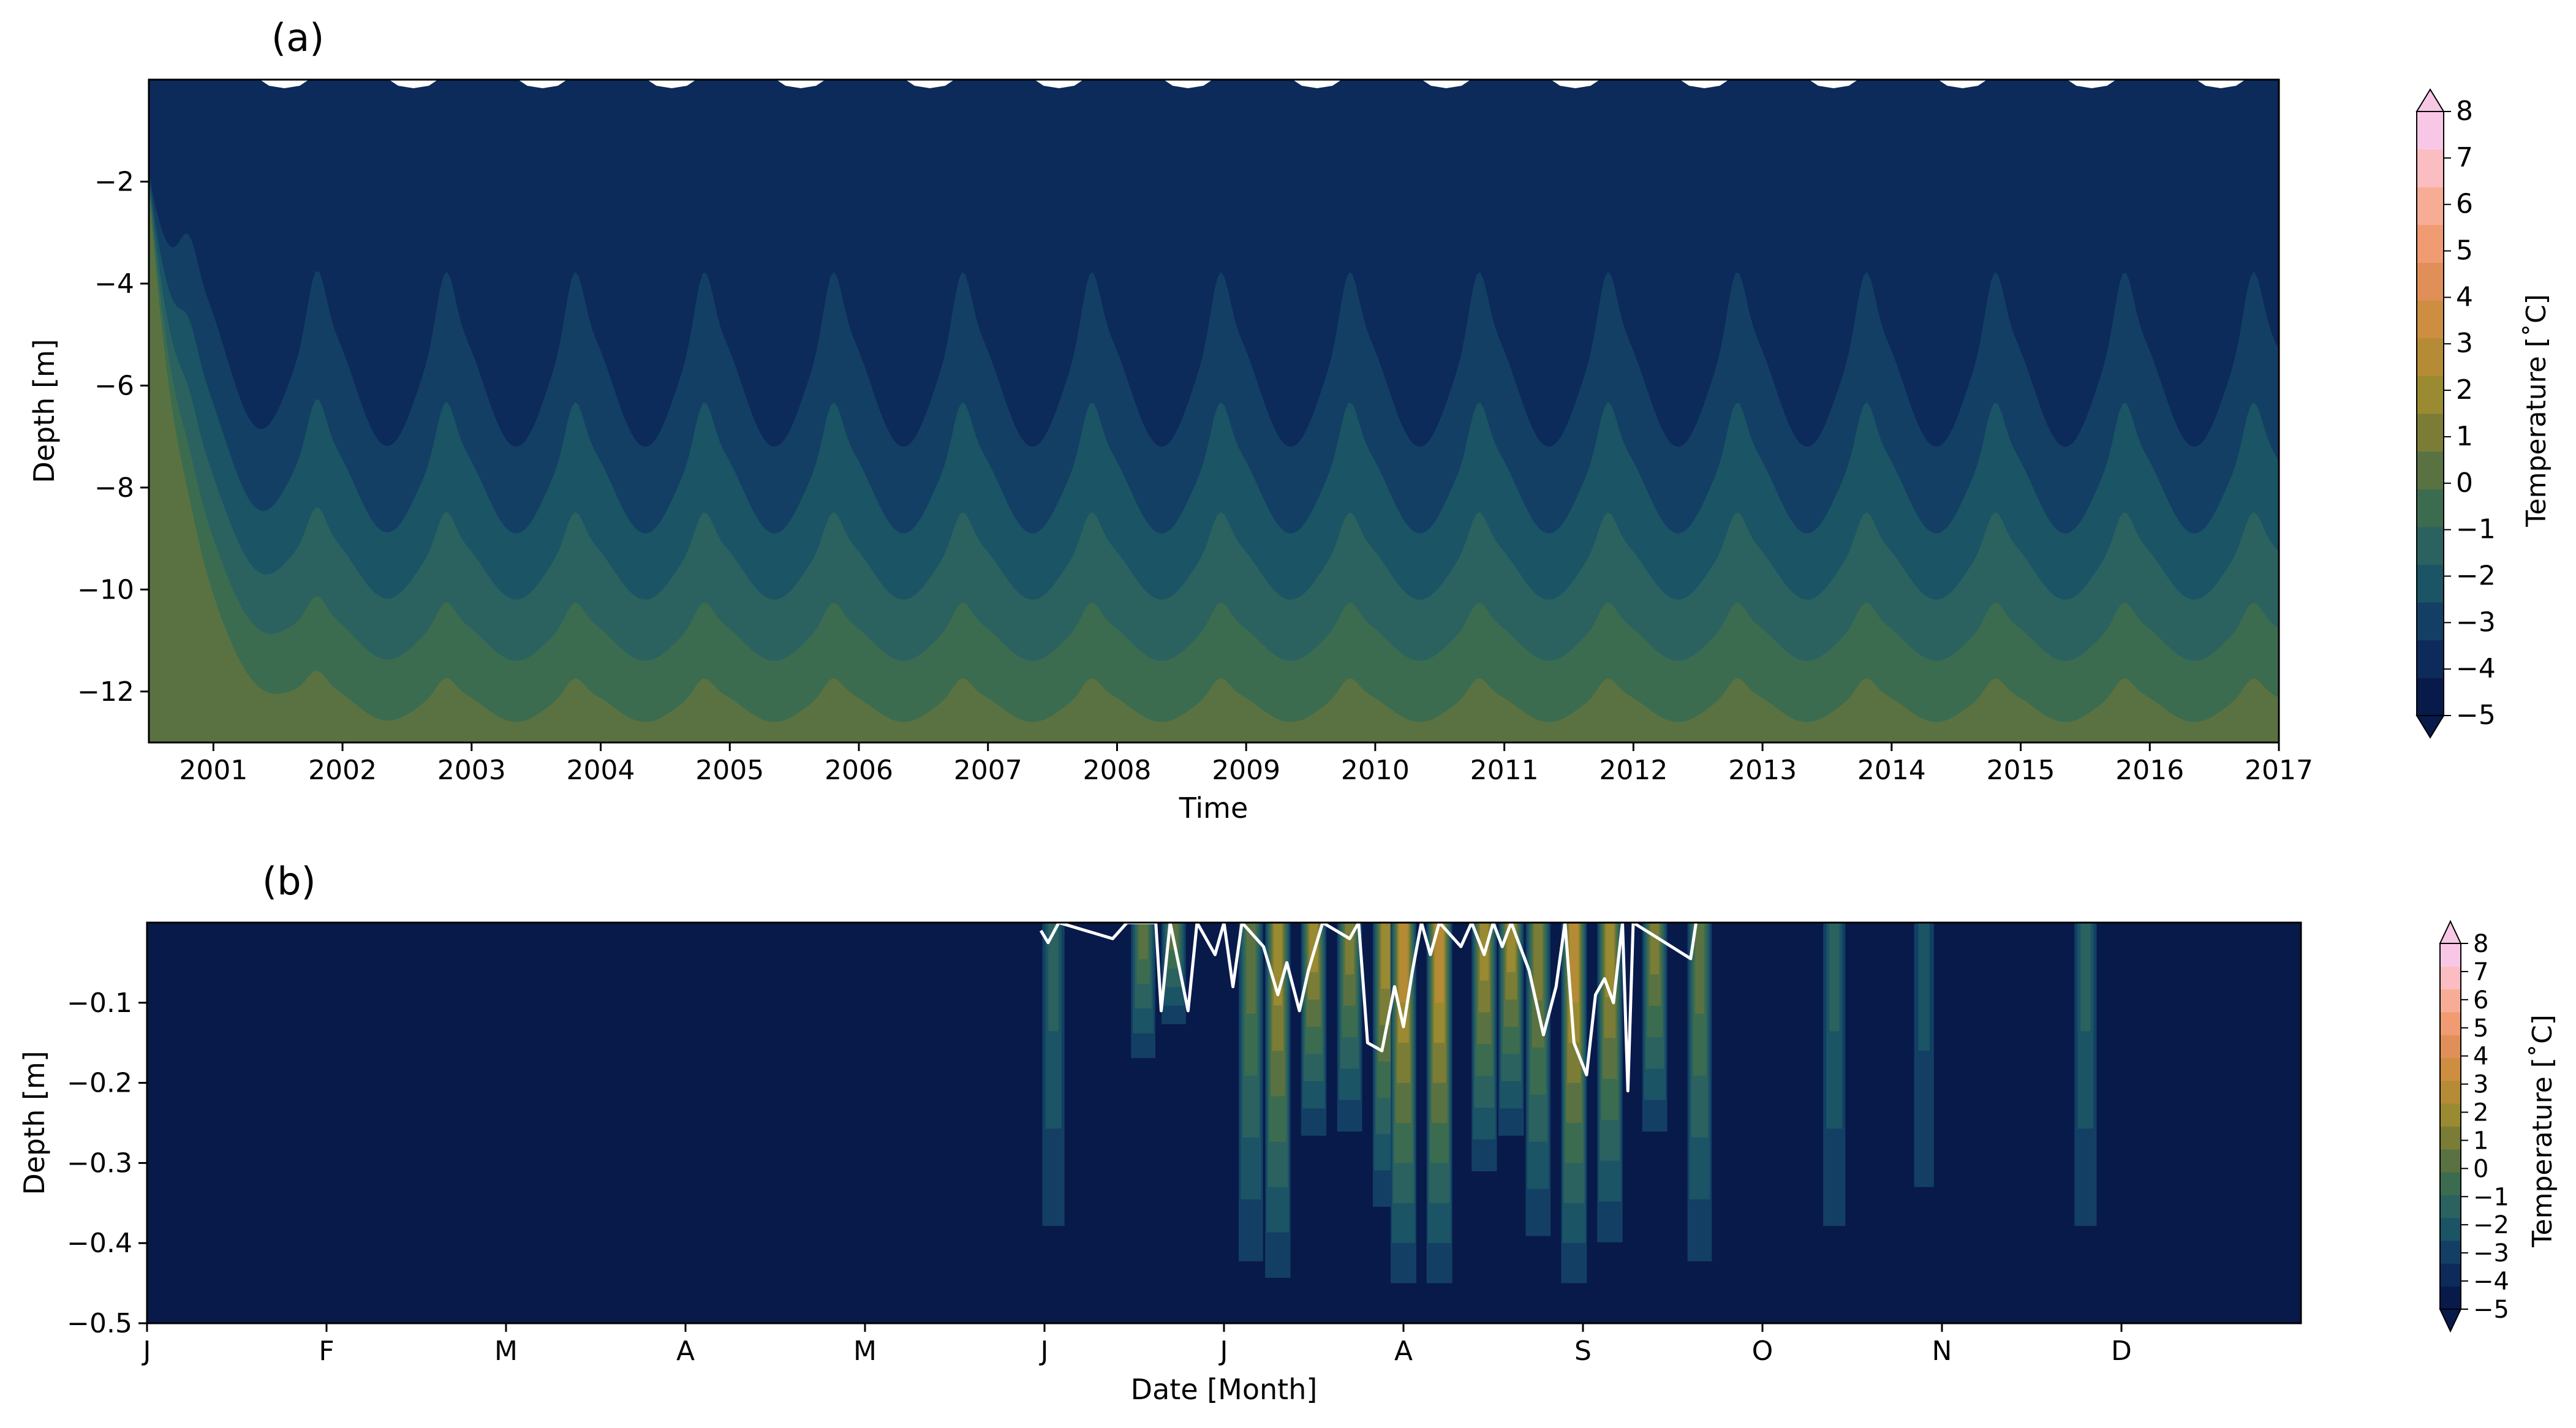 This screenshot has width=2576, height=1428. I want to click on y-tick-label: −6, so click(114, 385).